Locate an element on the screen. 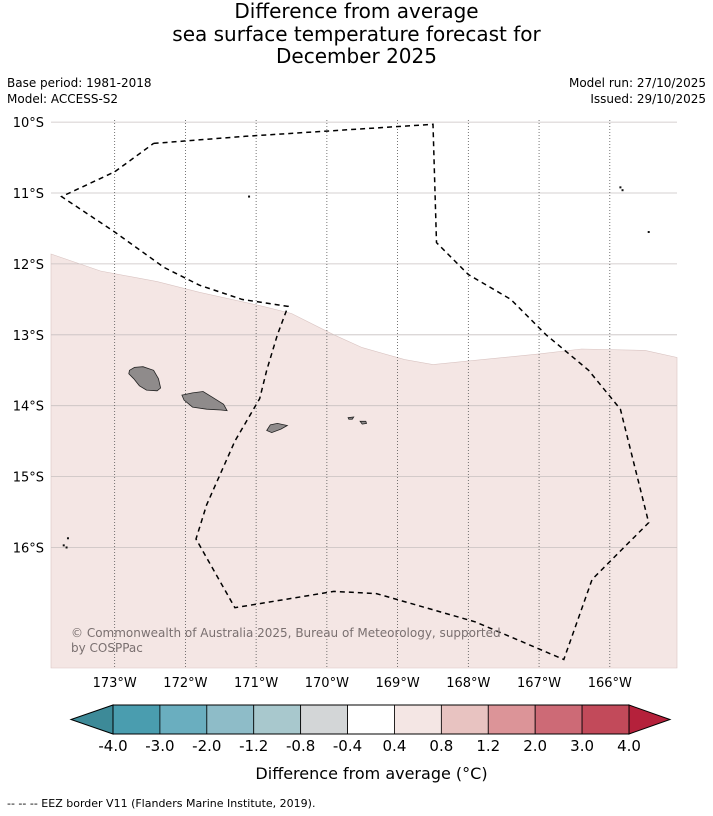  lat-tick-label: 10°S is located at coordinates (28, 123).